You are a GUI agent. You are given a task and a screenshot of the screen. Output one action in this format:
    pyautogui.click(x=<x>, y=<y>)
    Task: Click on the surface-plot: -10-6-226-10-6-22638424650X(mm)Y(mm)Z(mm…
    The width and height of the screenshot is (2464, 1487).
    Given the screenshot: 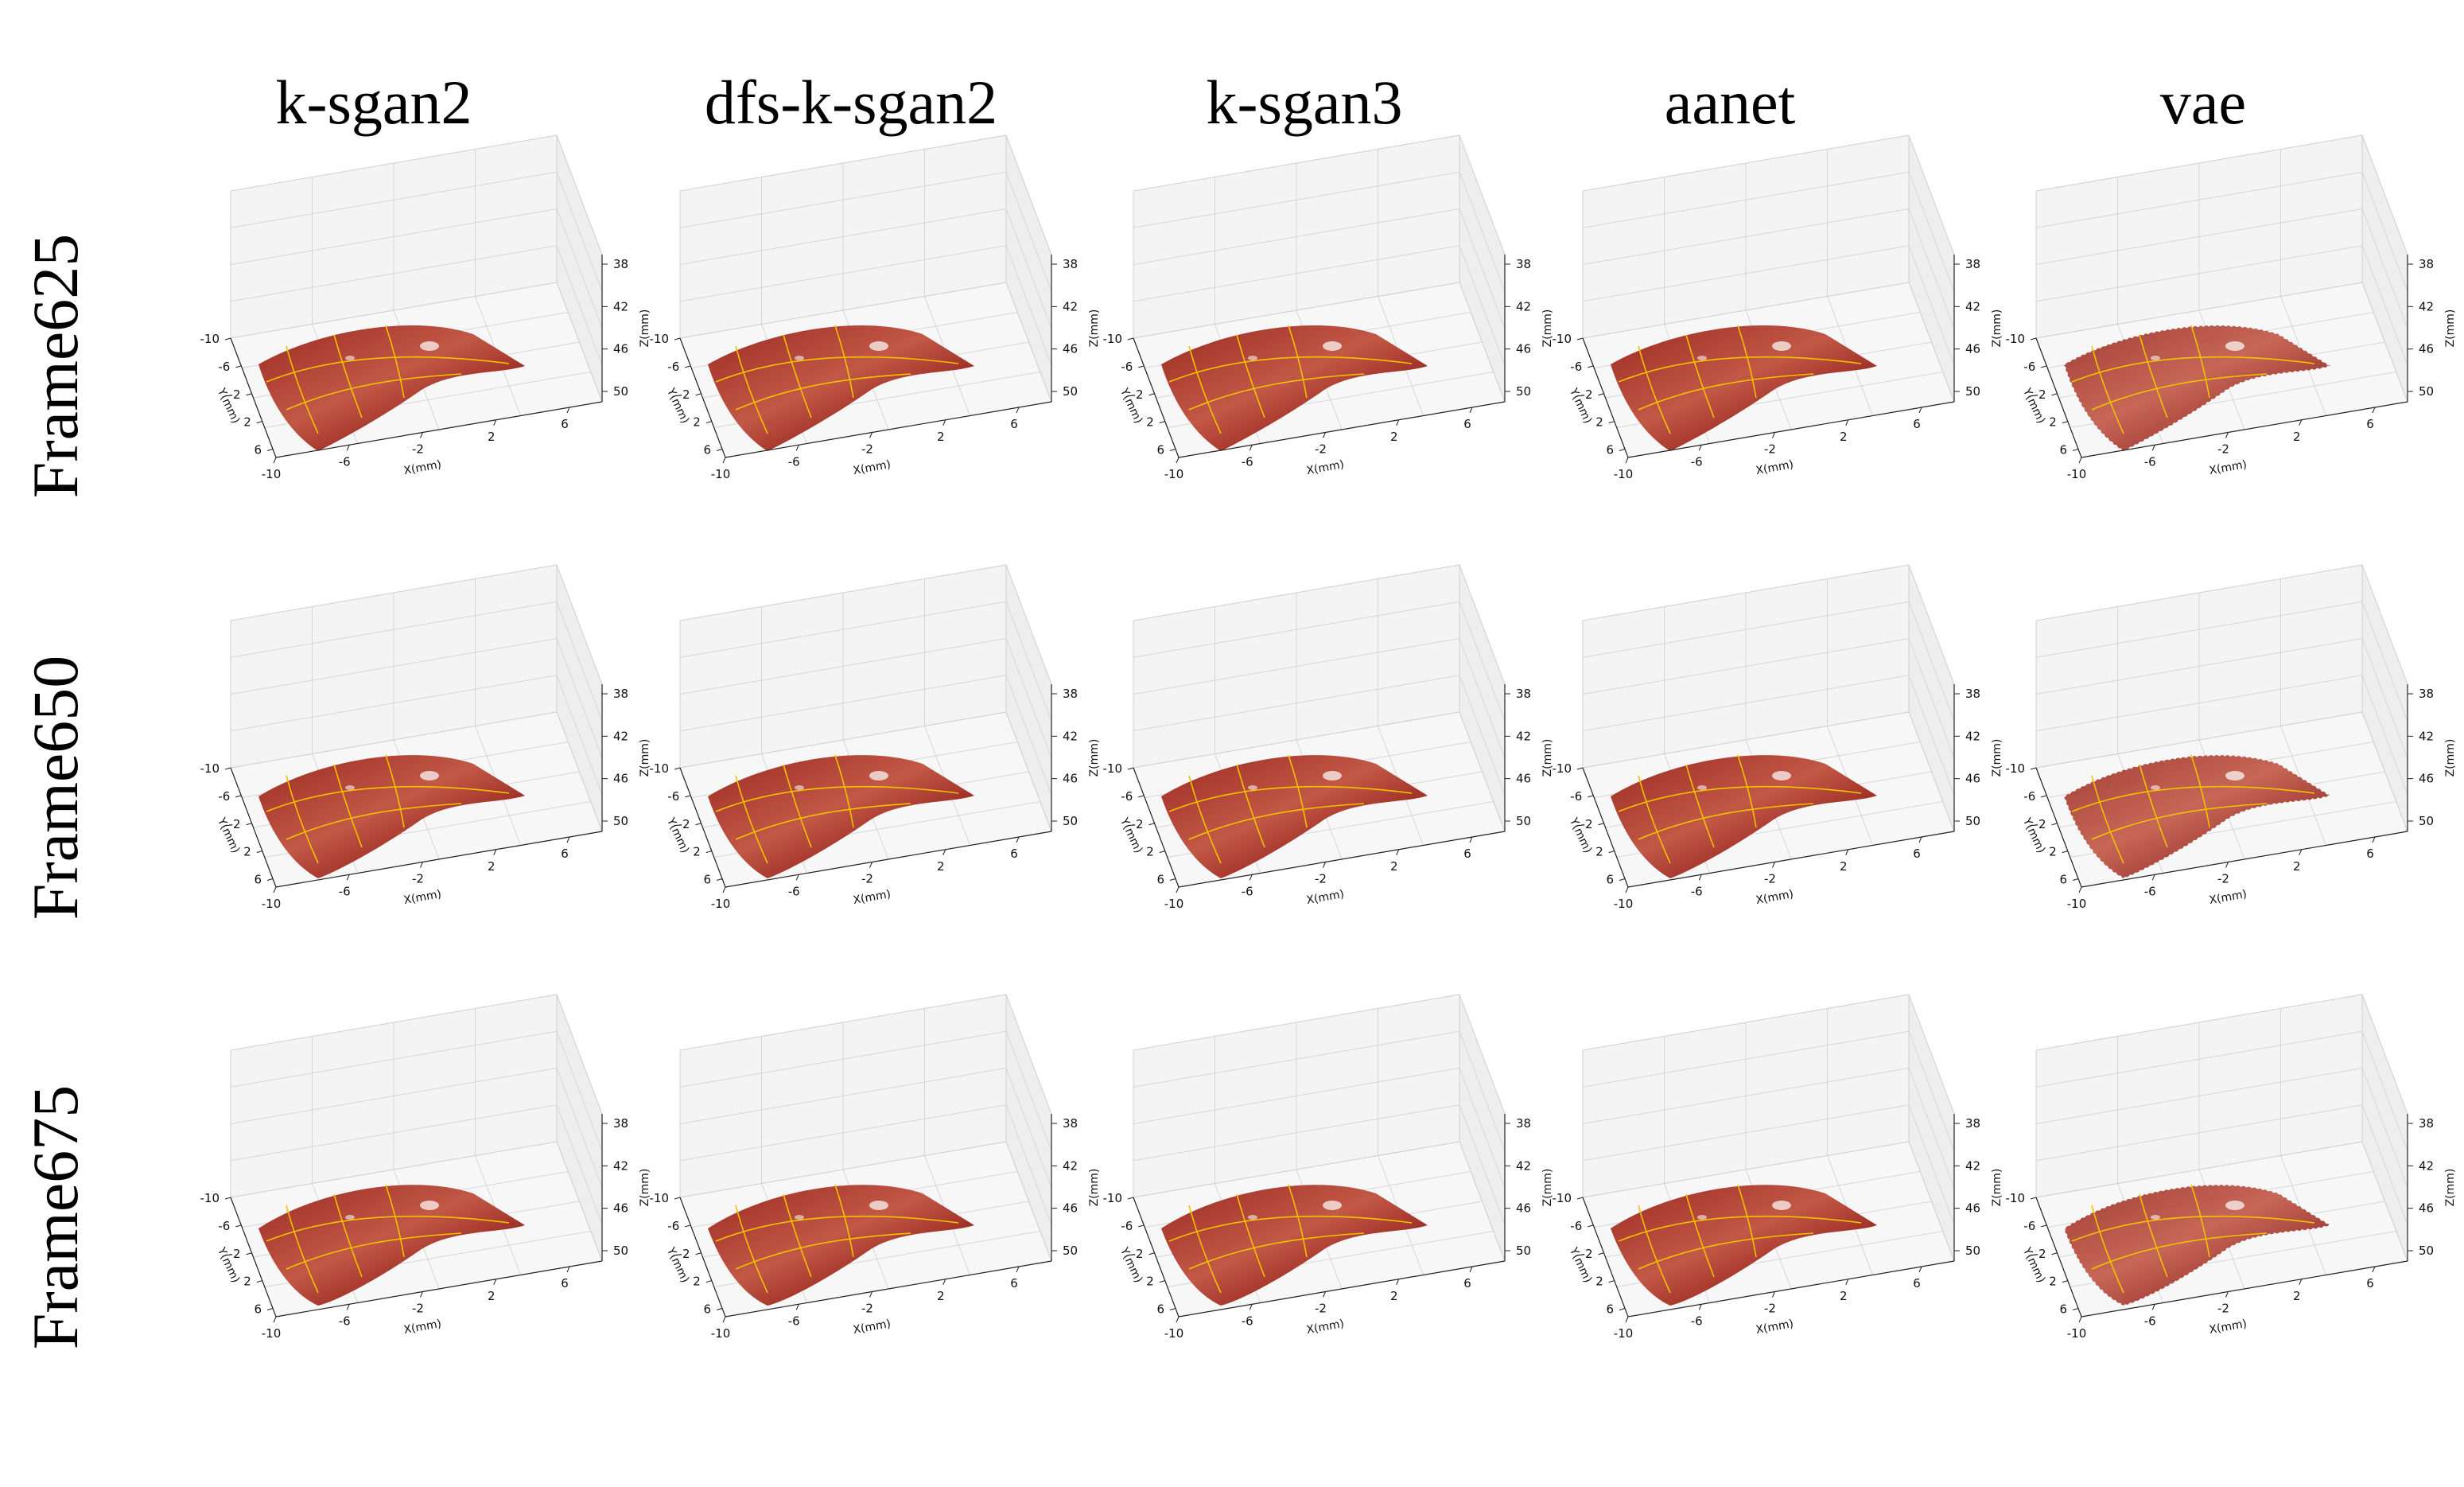 What is the action you would take?
    pyautogui.click(x=425, y=308)
    